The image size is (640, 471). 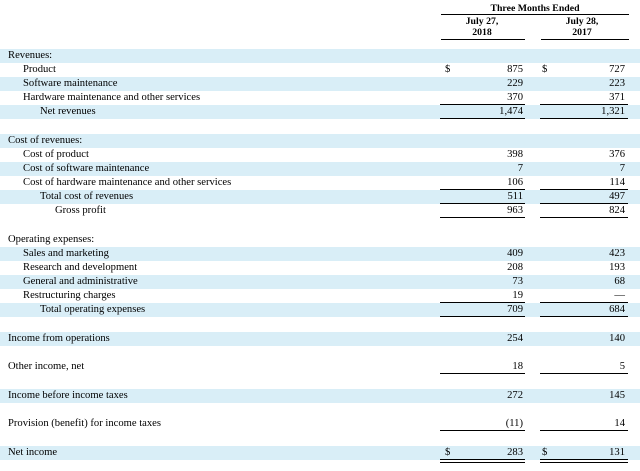 I want to click on value-2018: 709, so click(x=515, y=309).